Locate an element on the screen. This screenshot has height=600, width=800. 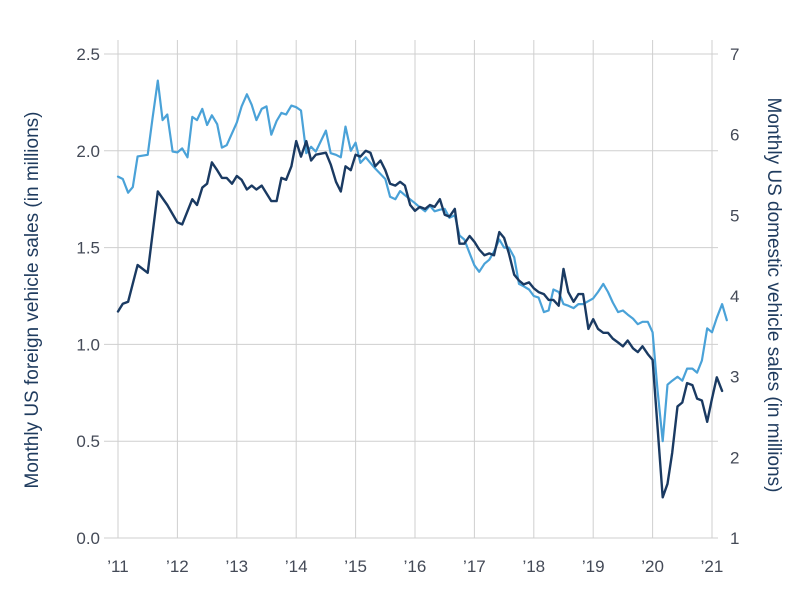
x-tick-label: ’16 is located at coordinates (415, 566).